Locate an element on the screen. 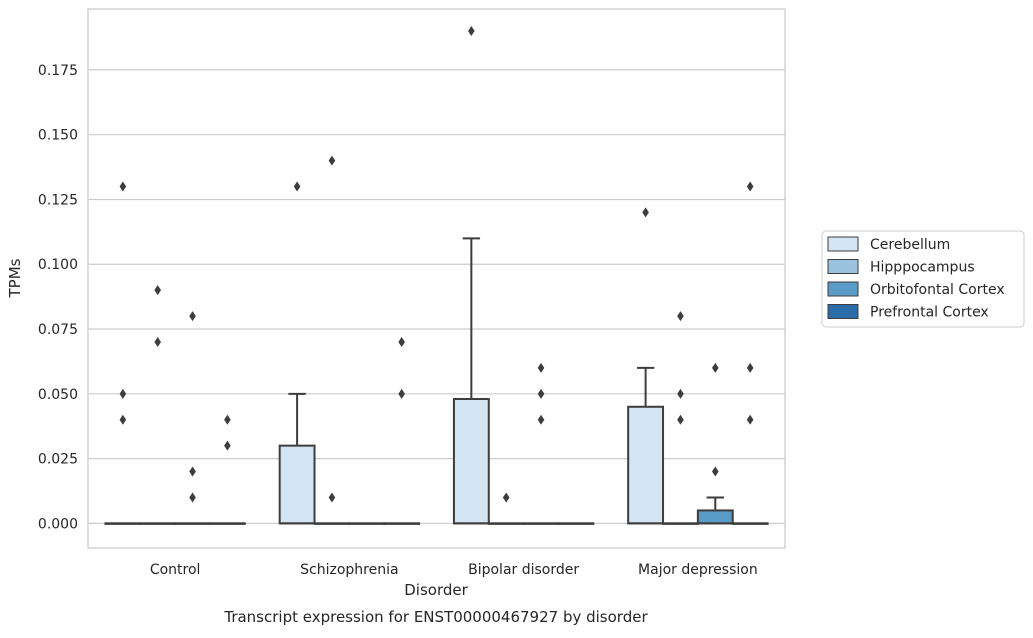 Image resolution: width=1033 pixels, height=638 pixels. x-tick-label: Major depression is located at coordinates (698, 570).